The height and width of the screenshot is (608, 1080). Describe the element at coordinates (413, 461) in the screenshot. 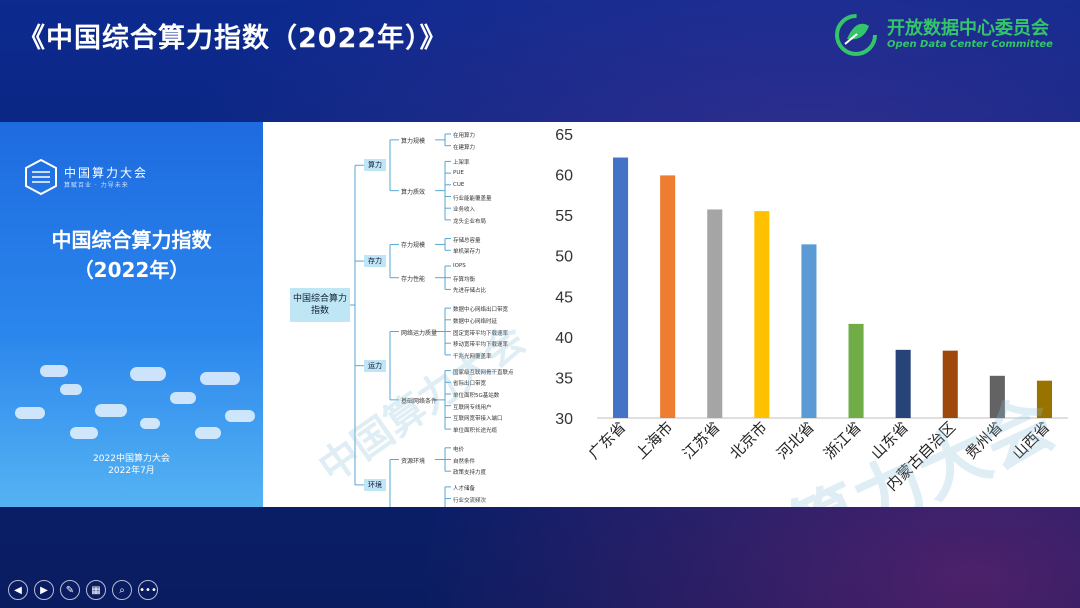

I see `mindmap-group: 资源环境` at that location.